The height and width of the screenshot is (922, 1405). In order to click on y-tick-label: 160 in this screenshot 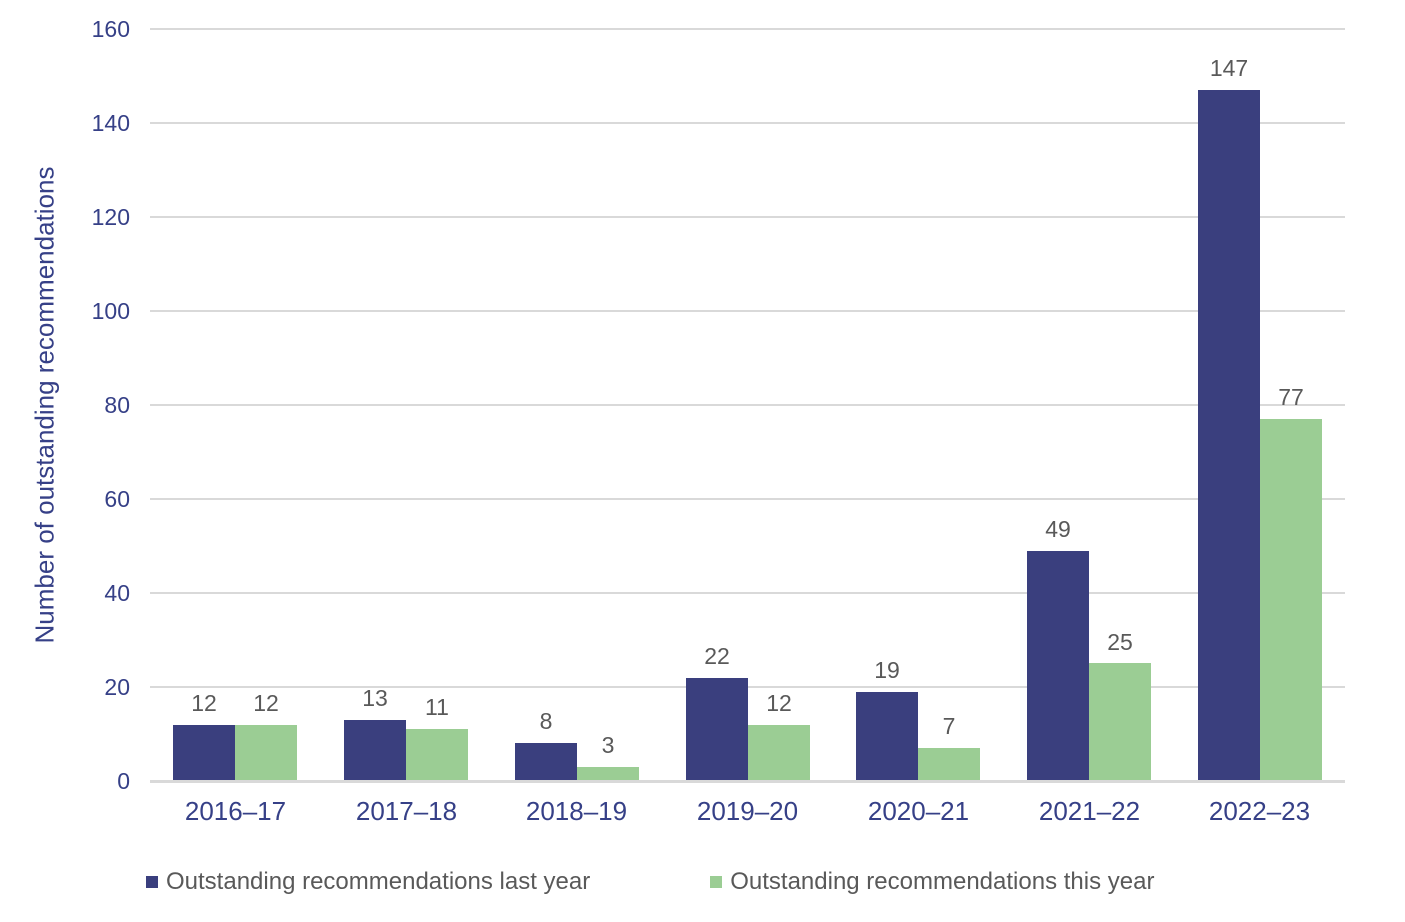, I will do `click(110, 29)`.